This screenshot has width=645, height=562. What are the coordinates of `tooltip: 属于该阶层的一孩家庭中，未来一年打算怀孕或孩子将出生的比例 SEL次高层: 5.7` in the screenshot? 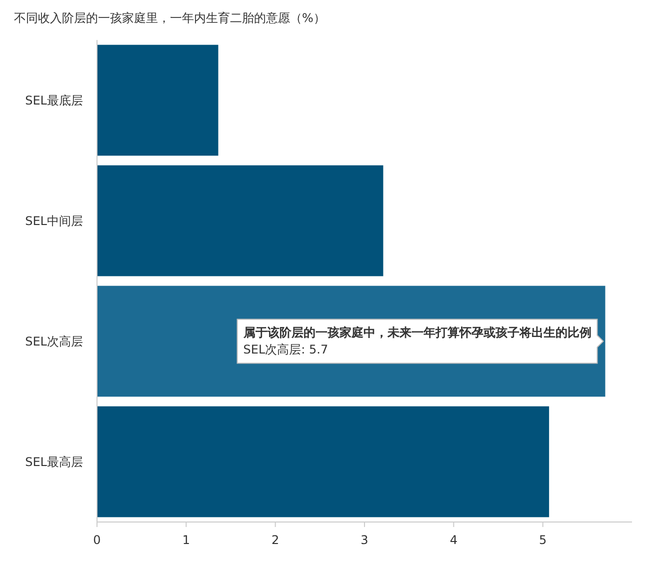 It's located at (420, 341).